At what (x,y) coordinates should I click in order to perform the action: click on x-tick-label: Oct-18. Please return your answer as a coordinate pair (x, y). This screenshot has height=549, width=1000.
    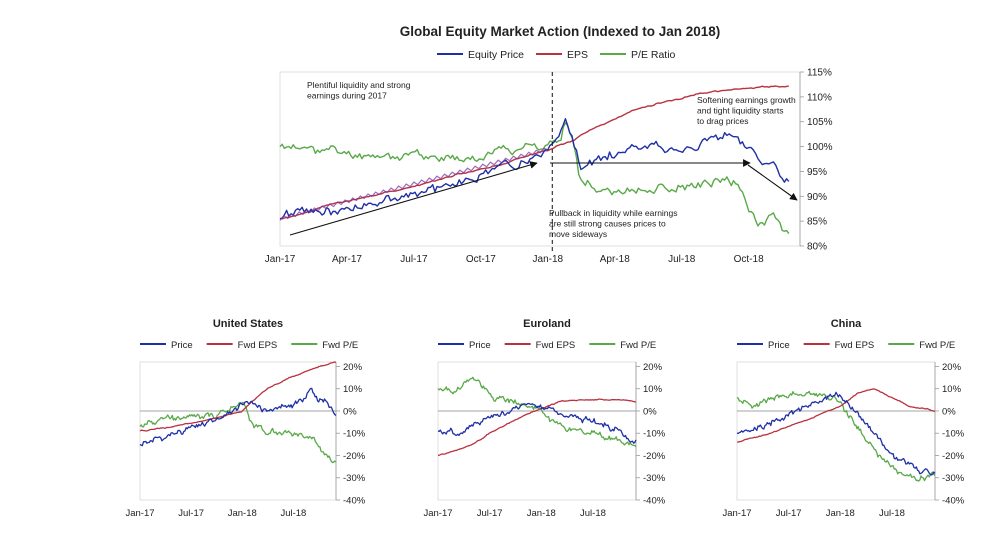
    Looking at the image, I should click on (749, 259).